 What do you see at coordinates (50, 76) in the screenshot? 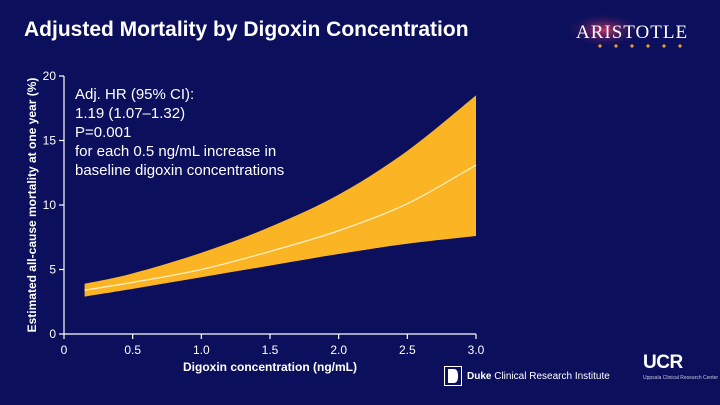
I see `y-tick-label: 20` at bounding box center [50, 76].